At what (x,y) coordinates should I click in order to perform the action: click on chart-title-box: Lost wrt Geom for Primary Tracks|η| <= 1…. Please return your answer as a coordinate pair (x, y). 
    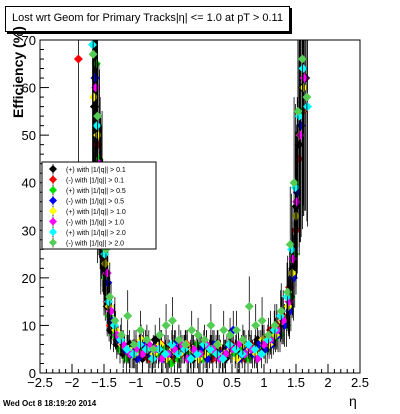
    Looking at the image, I should click on (147, 19).